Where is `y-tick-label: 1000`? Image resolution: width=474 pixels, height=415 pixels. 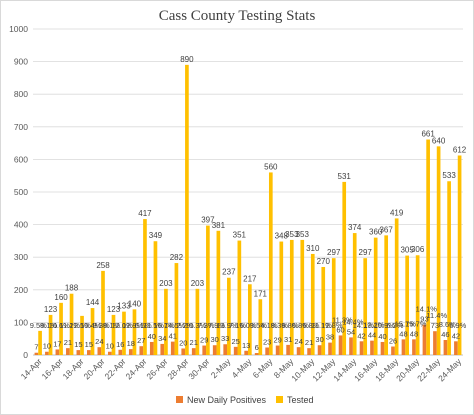 y-tick-label: 1000 is located at coordinates (18, 29).